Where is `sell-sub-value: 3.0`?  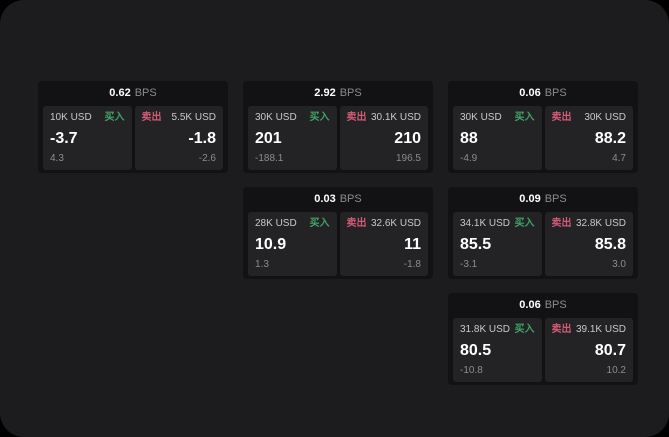 sell-sub-value: 3.0 is located at coordinates (619, 264).